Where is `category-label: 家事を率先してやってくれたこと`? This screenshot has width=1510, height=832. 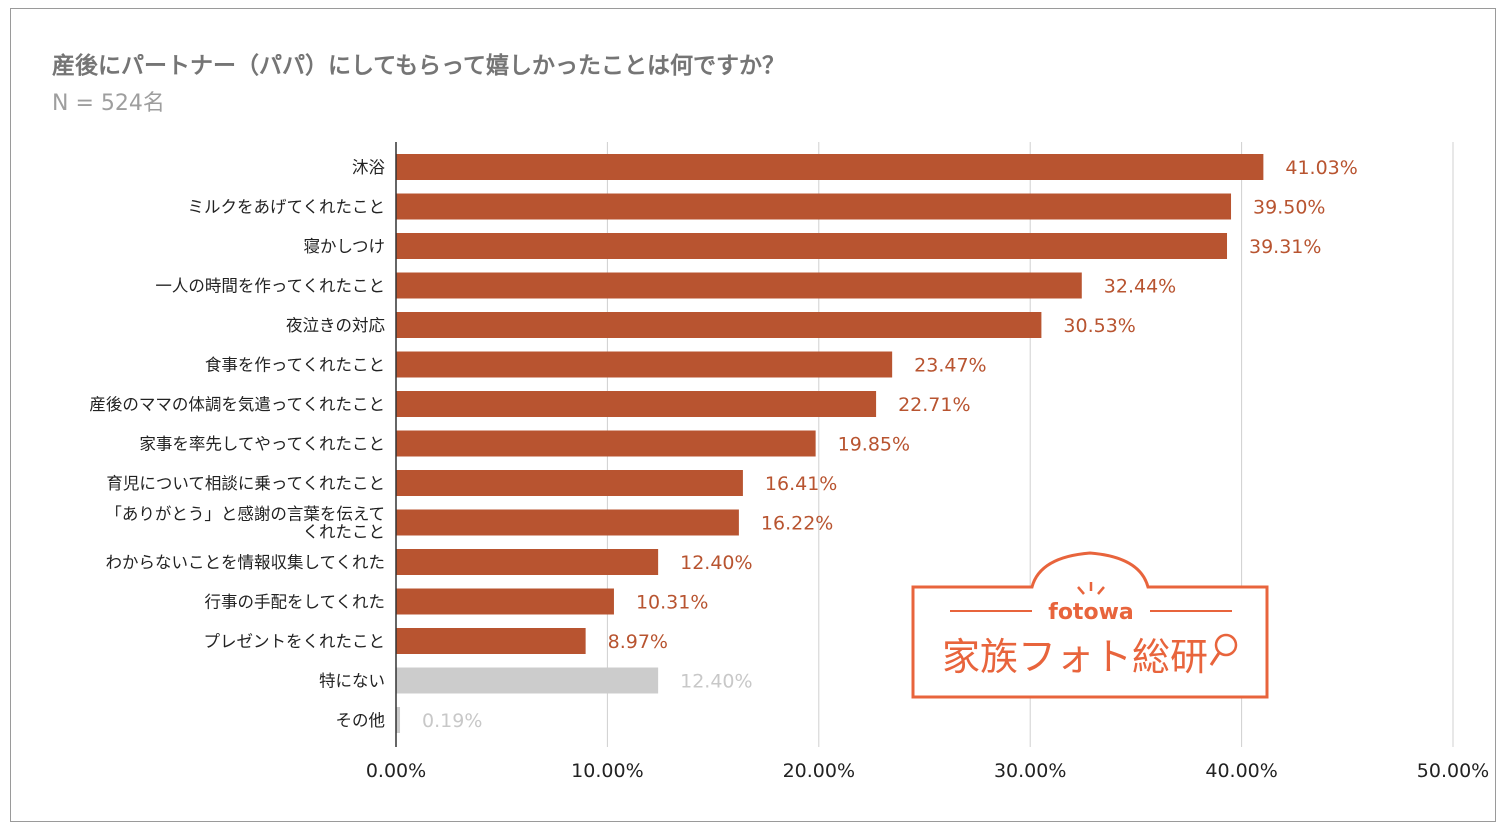 category-label: 家事を率先してやってくれたこと is located at coordinates (262, 444).